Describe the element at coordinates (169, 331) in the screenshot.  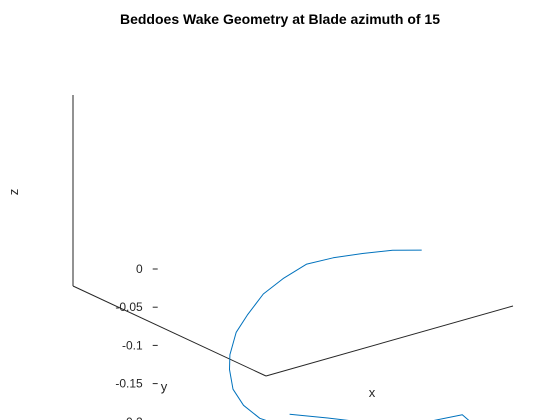
I see `y-axis-line` at that location.